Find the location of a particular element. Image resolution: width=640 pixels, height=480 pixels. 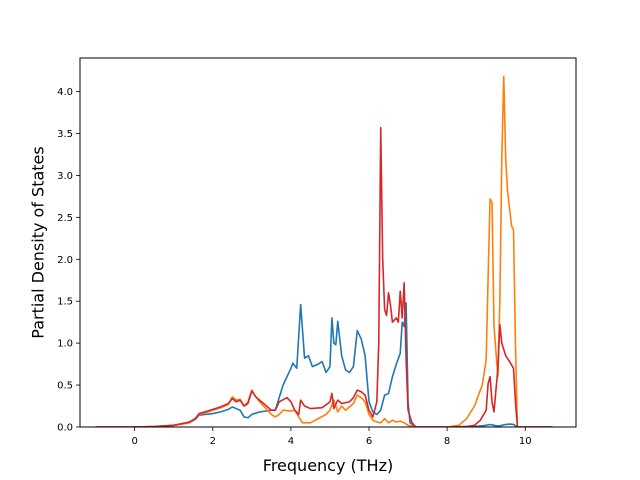

x-tick-label: 2 is located at coordinates (213, 441).